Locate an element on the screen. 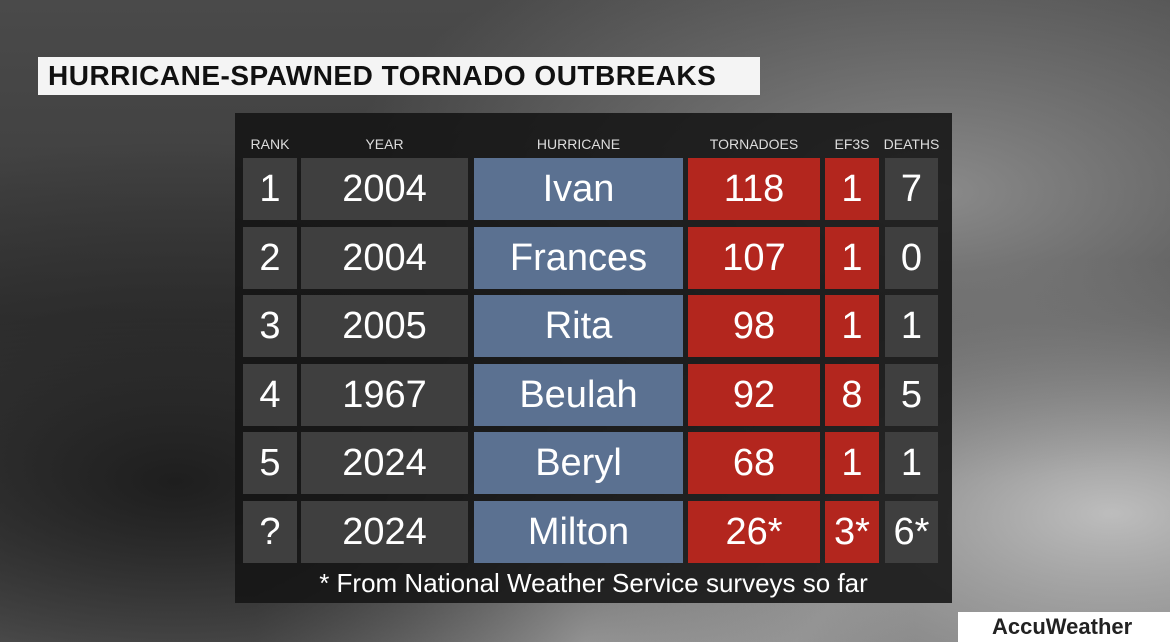  logo: AccuWeather is located at coordinates (1064, 627).